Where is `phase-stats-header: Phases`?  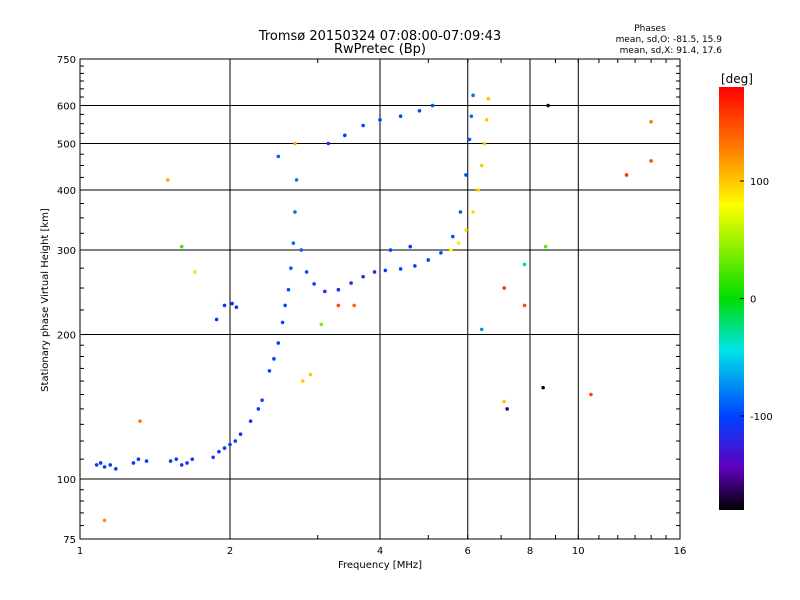
phase-stats-header: Phases is located at coordinates (650, 29).